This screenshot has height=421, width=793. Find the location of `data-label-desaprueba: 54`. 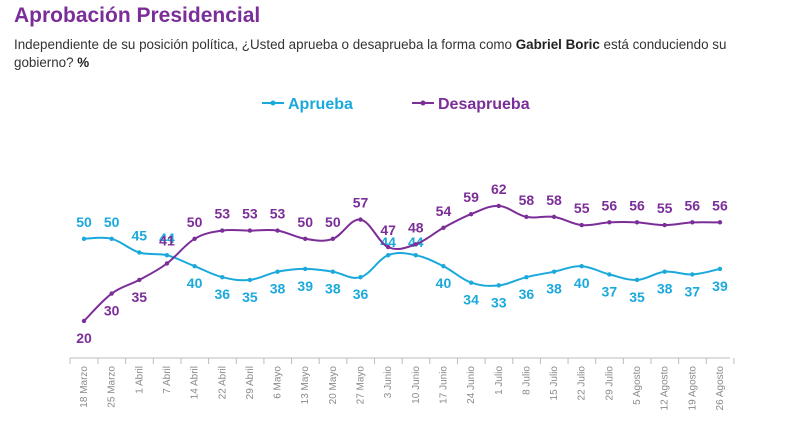

data-label-desaprueba: 54 is located at coordinates (444, 211).